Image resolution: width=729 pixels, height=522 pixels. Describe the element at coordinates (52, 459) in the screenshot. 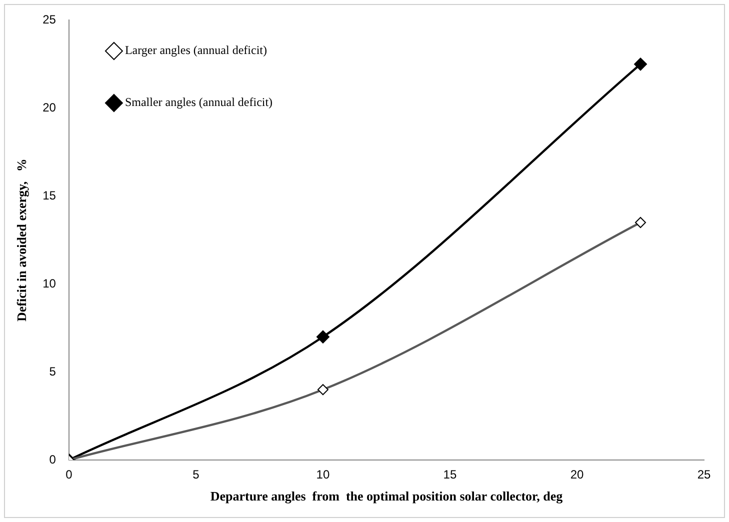

I see `y-tick-label: 0` at that location.